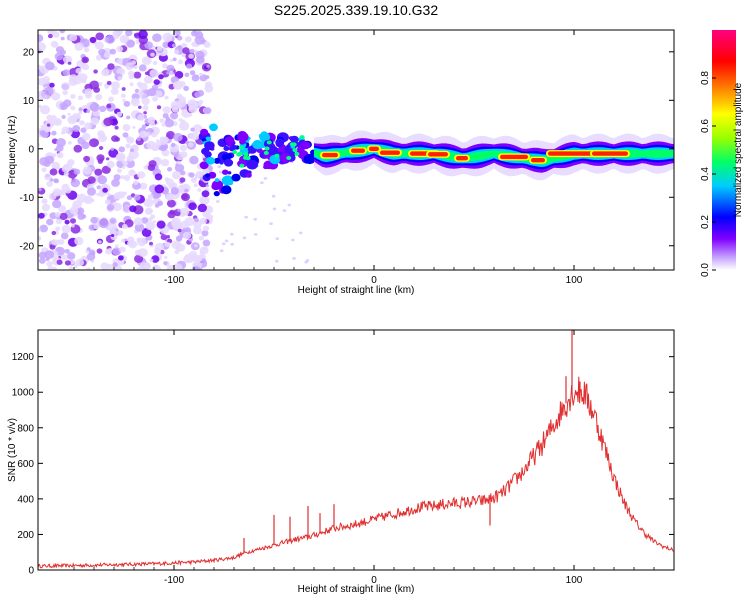 The height and width of the screenshot is (600, 750). I want to click on colorbar-label: Normalized spectral amplitude, so click(738, 149).